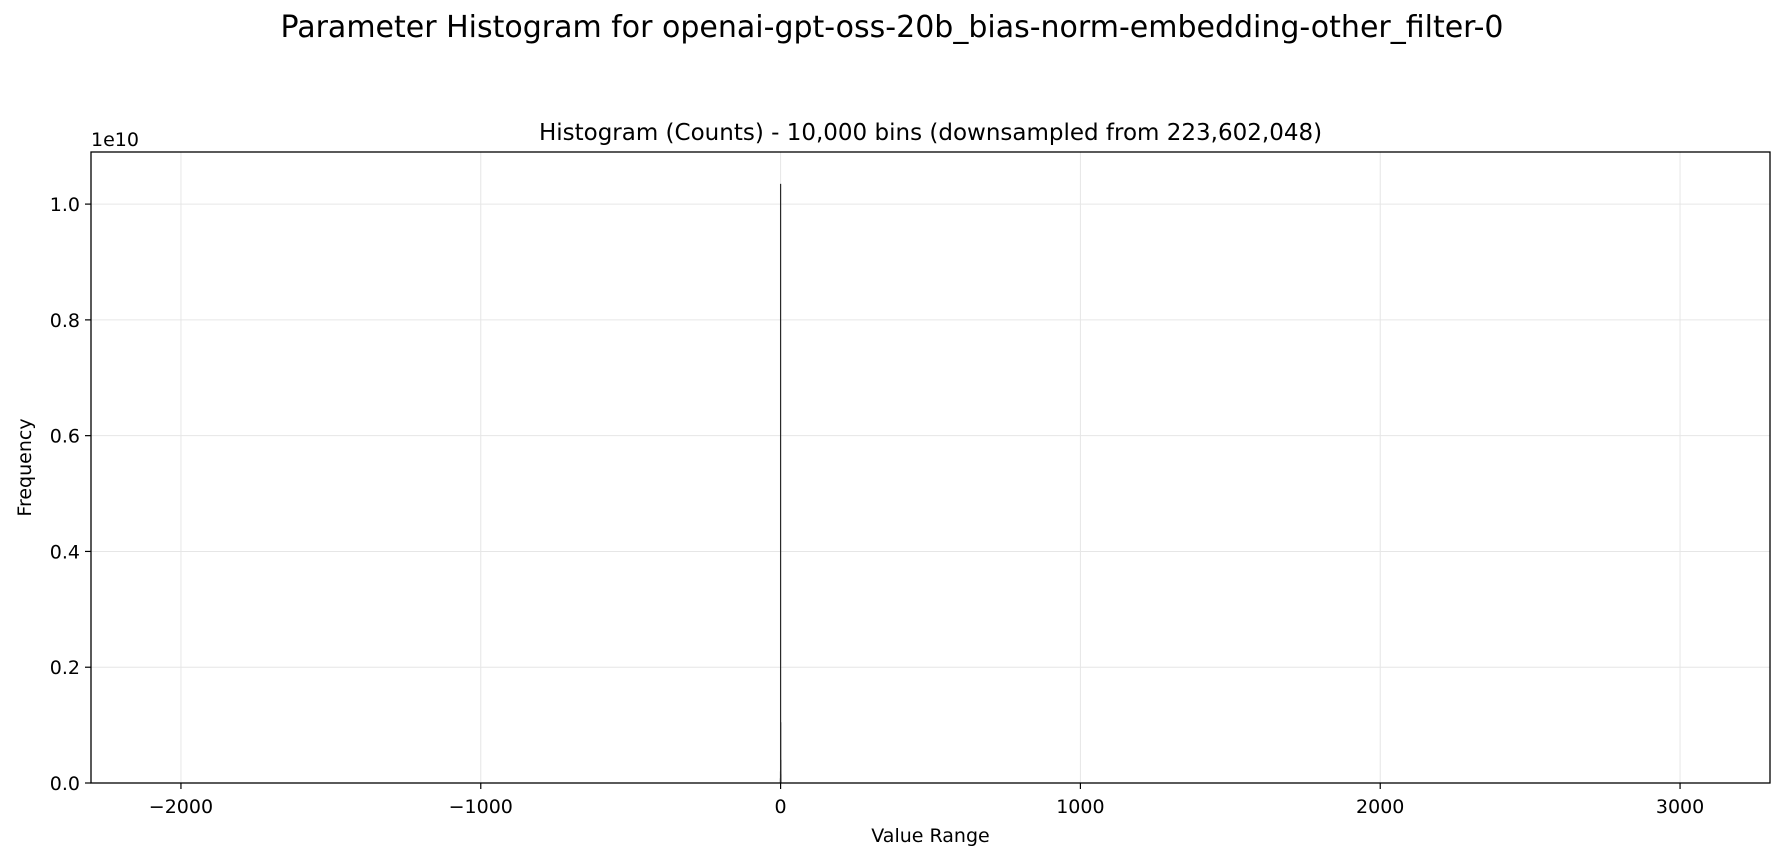  Describe the element at coordinates (930, 836) in the screenshot. I see `x-axis-label: Value Range` at that location.